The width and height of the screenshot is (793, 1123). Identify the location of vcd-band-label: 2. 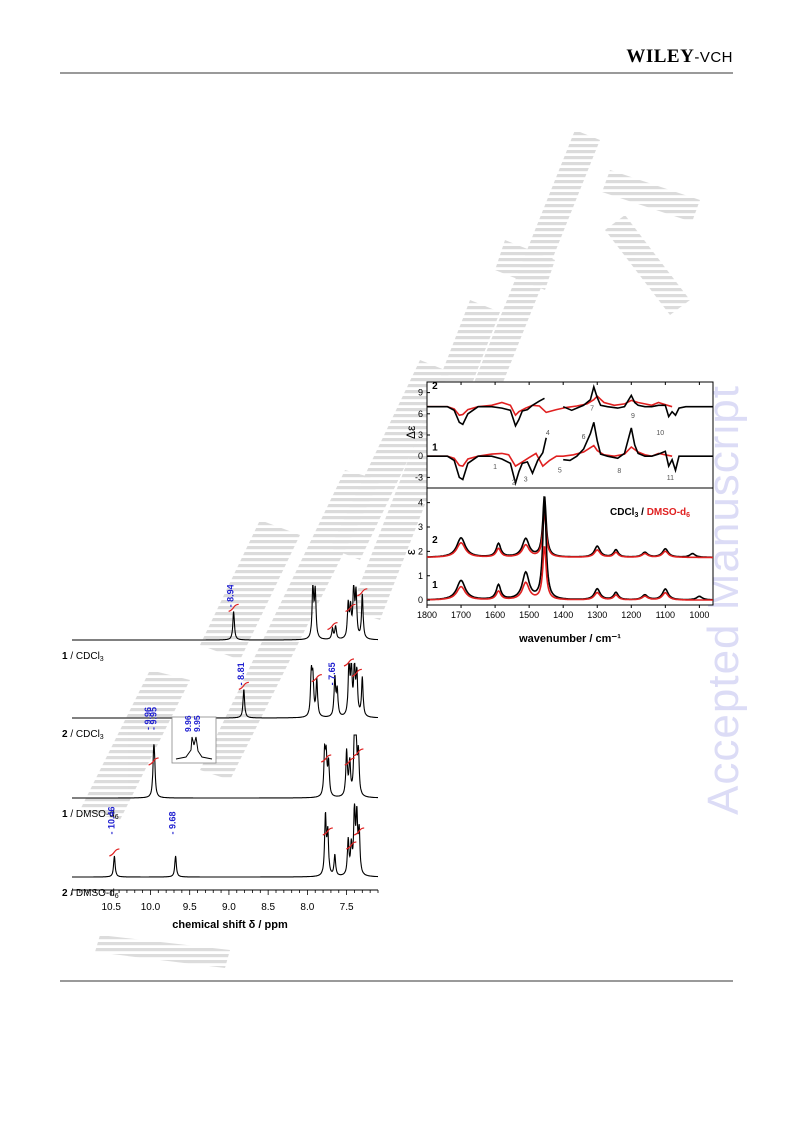
(514, 482).